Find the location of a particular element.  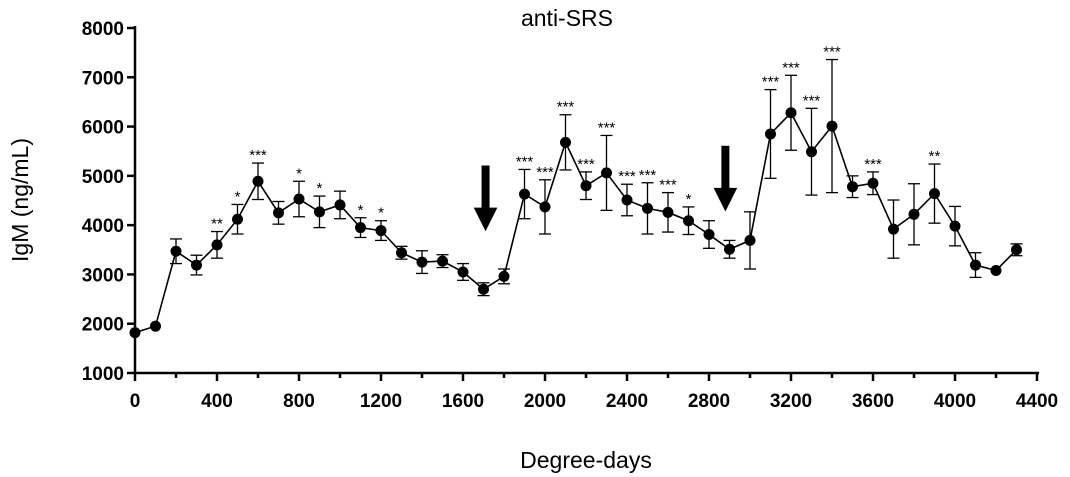

y-tick-label: 5000 is located at coordinates (103, 177).